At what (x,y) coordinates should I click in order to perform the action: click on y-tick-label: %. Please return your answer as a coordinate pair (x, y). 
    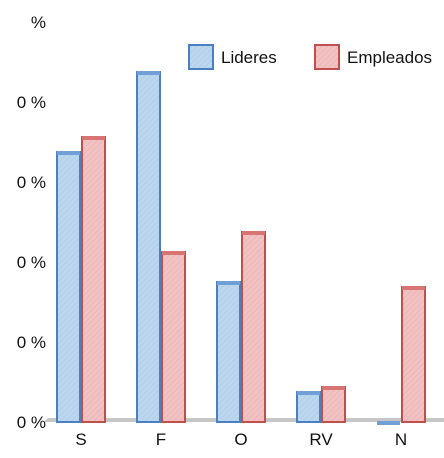
    Looking at the image, I should click on (38, 22).